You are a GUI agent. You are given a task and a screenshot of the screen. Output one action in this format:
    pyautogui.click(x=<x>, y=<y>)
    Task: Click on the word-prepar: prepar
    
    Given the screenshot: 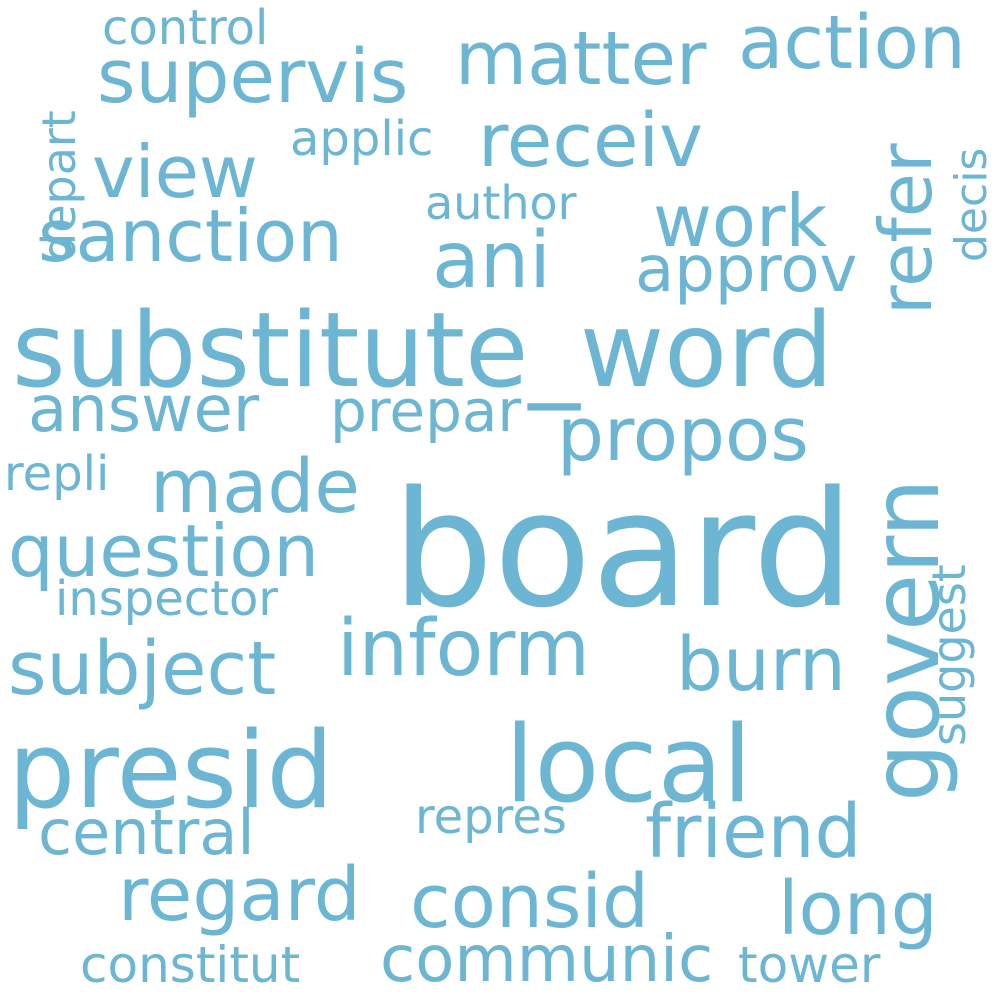 What is the action you would take?
    pyautogui.click(x=426, y=411)
    